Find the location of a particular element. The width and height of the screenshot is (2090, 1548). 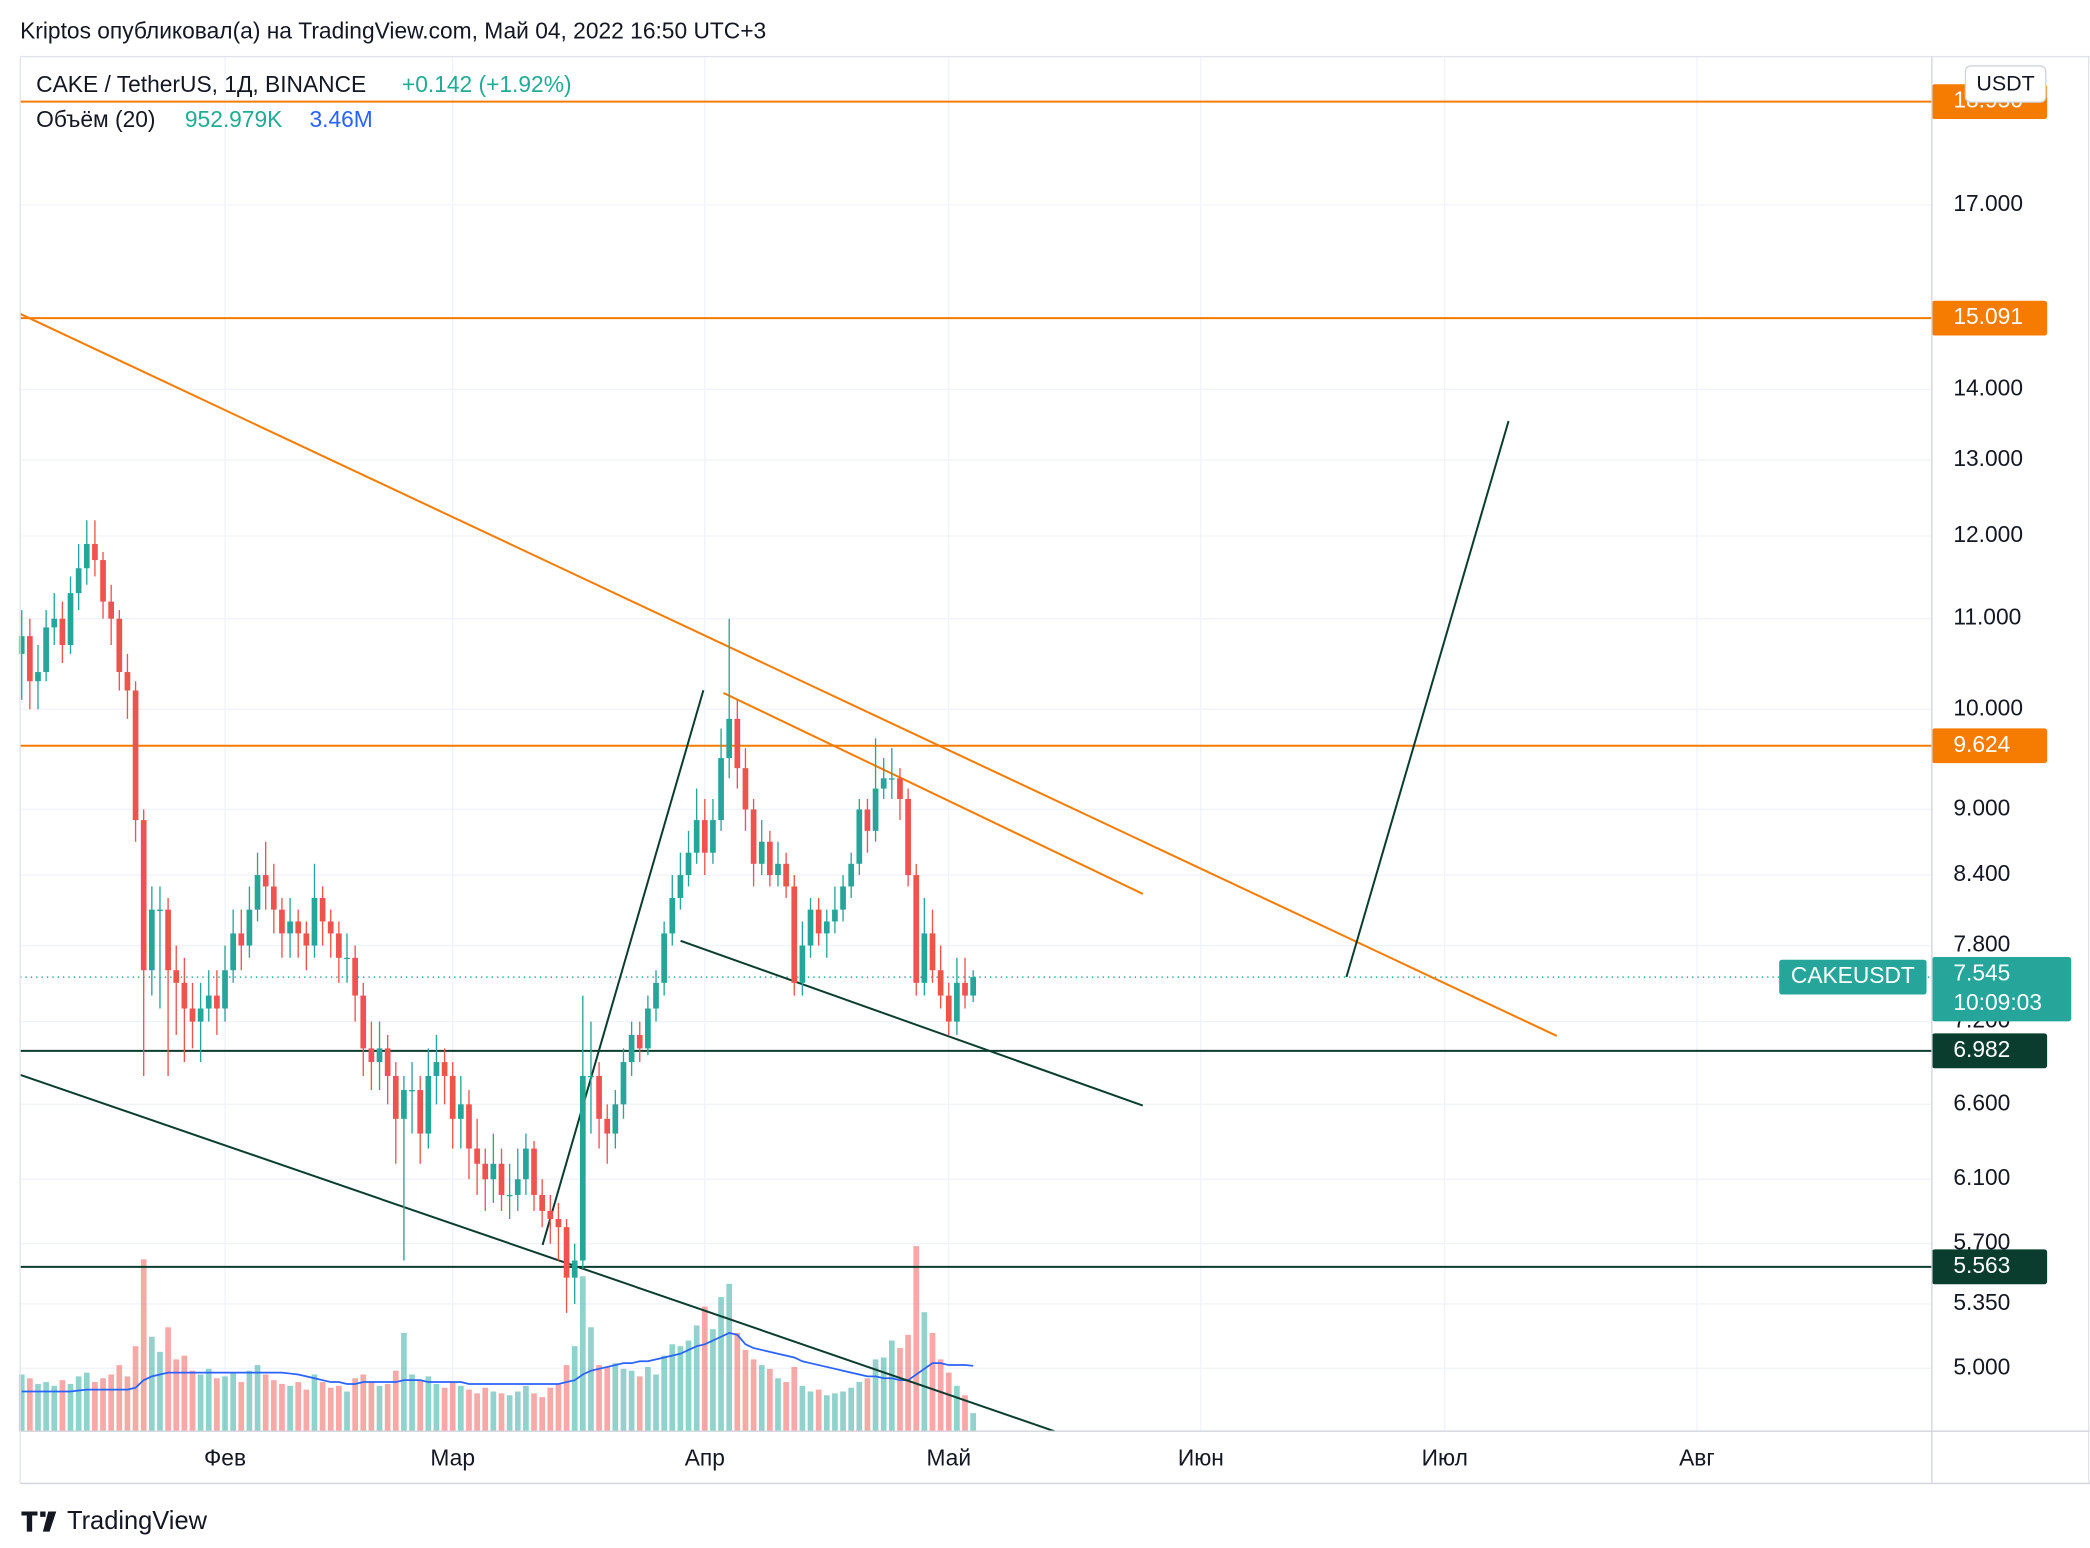

y-tick-label: 7.800 is located at coordinates (1981, 944).